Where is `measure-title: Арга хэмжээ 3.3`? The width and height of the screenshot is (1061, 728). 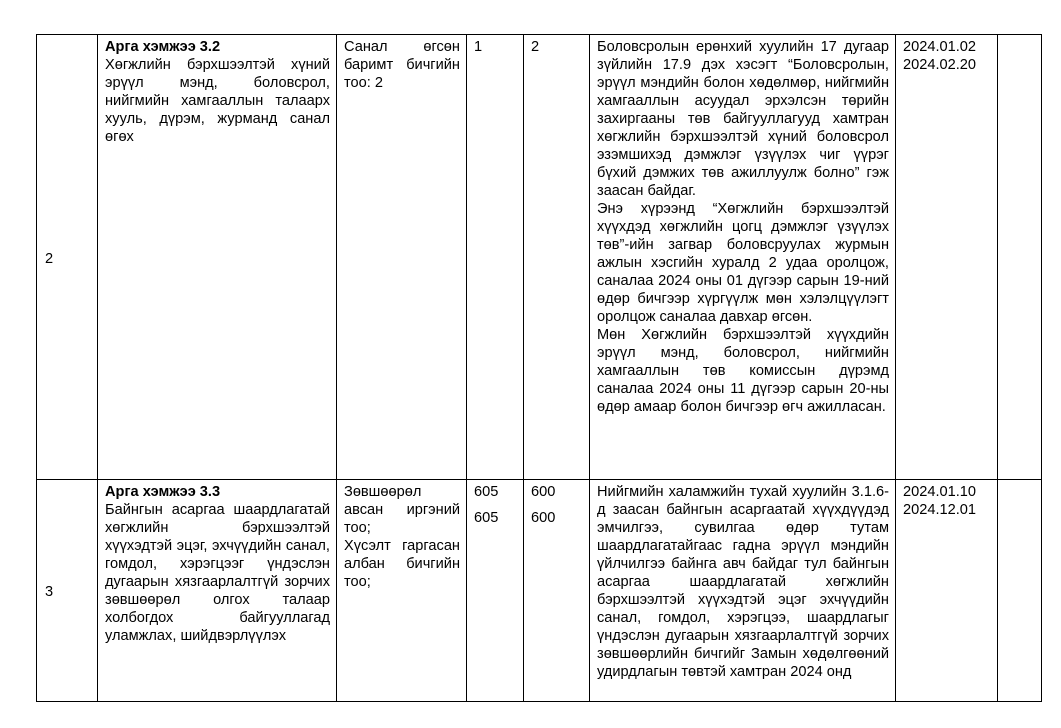
measure-title: Арга хэмжээ 3.3 is located at coordinates (163, 492).